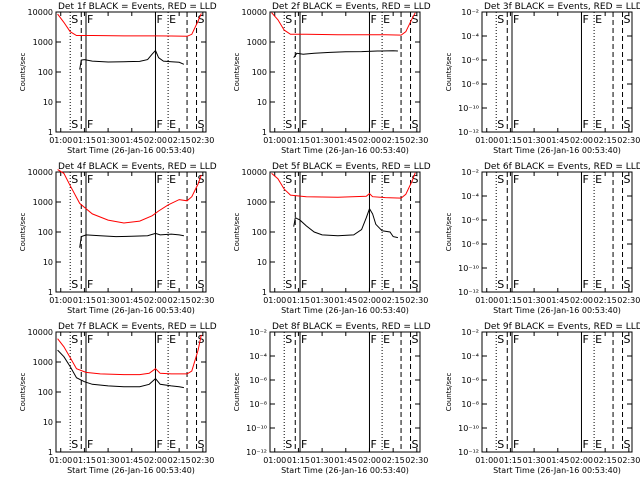  Describe the element at coordinates (562, 7) in the screenshot. I see `panel-title: Det 3f BLACK = Events, RED = LLD` at that location.